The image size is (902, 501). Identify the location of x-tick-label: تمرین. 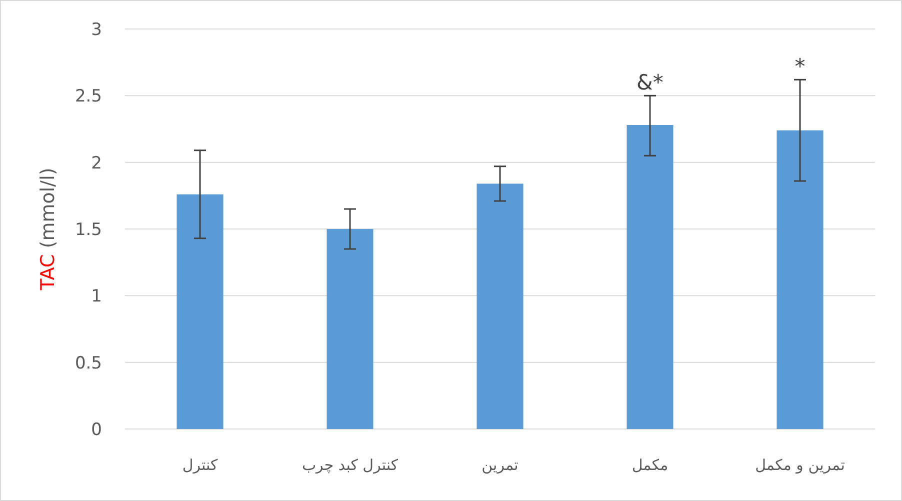
(500, 465).